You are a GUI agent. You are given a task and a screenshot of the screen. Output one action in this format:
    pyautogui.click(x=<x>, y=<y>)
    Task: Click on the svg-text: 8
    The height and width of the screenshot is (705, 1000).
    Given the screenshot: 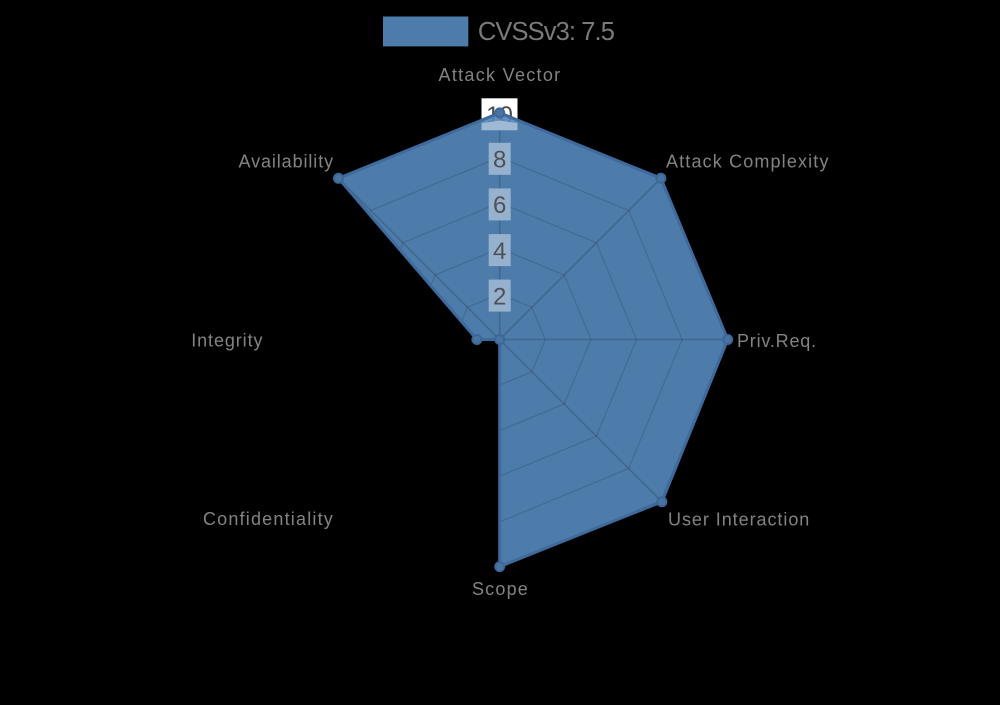 What is the action you would take?
    pyautogui.click(x=499, y=160)
    